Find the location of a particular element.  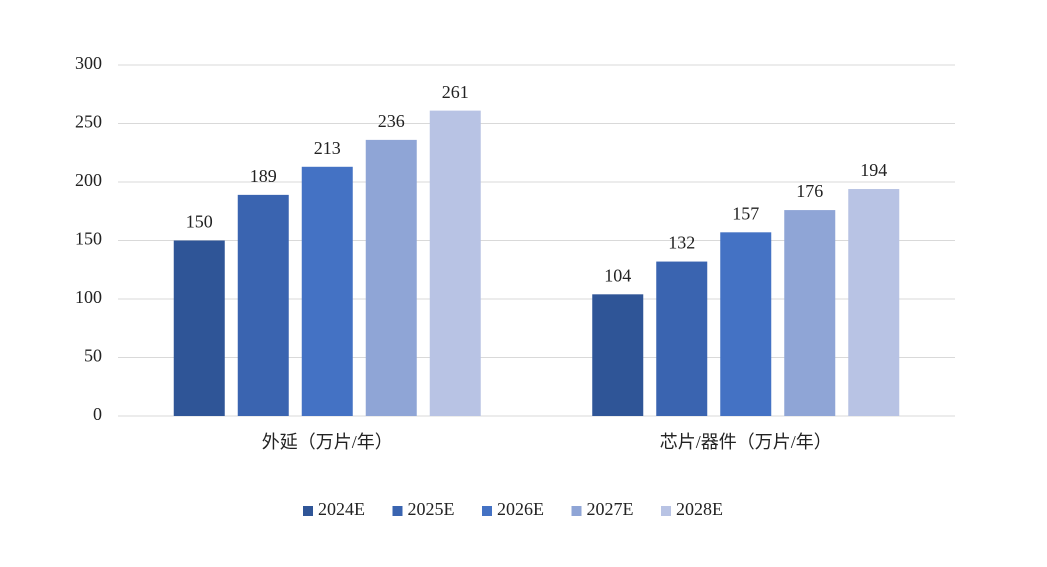

y-tick-label: 150 is located at coordinates (88, 239).